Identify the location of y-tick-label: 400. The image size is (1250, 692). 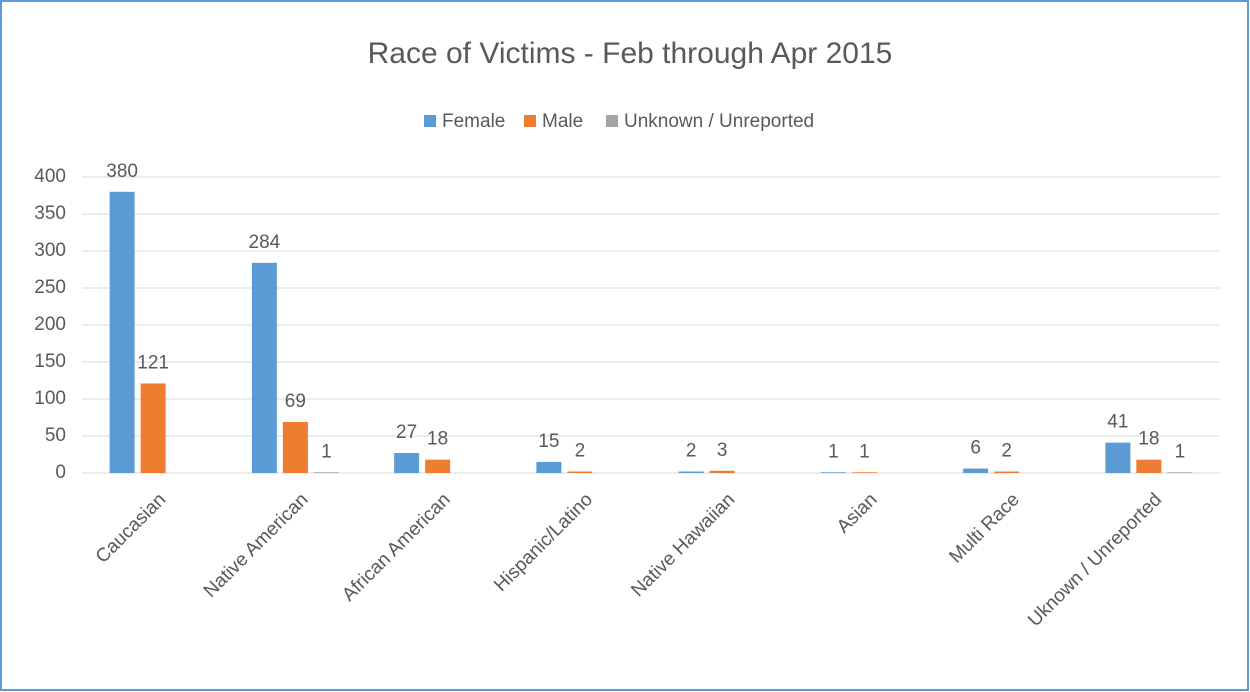
(50, 176).